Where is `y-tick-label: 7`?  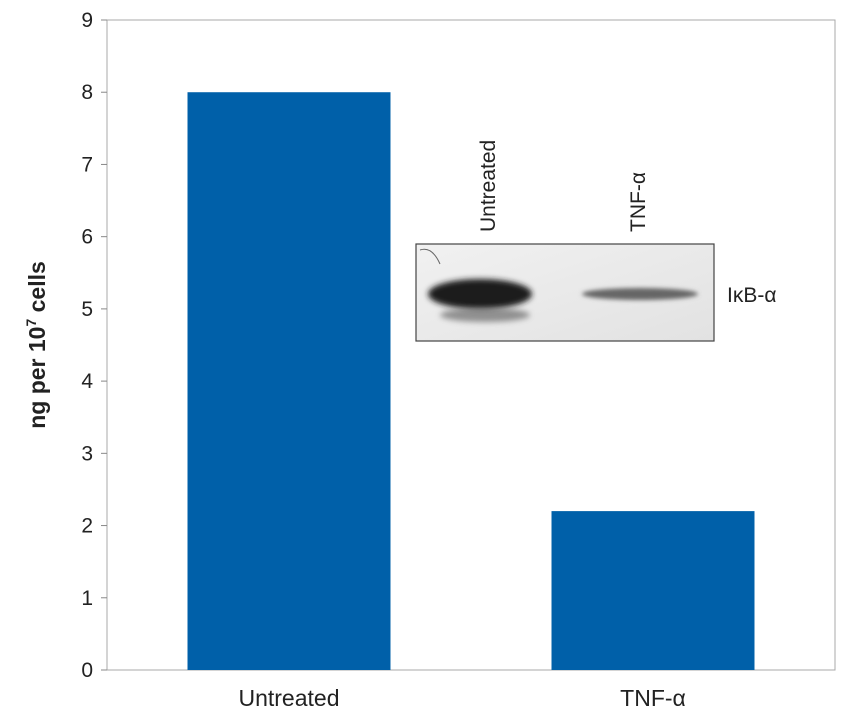
y-tick-label: 7 is located at coordinates (87, 164).